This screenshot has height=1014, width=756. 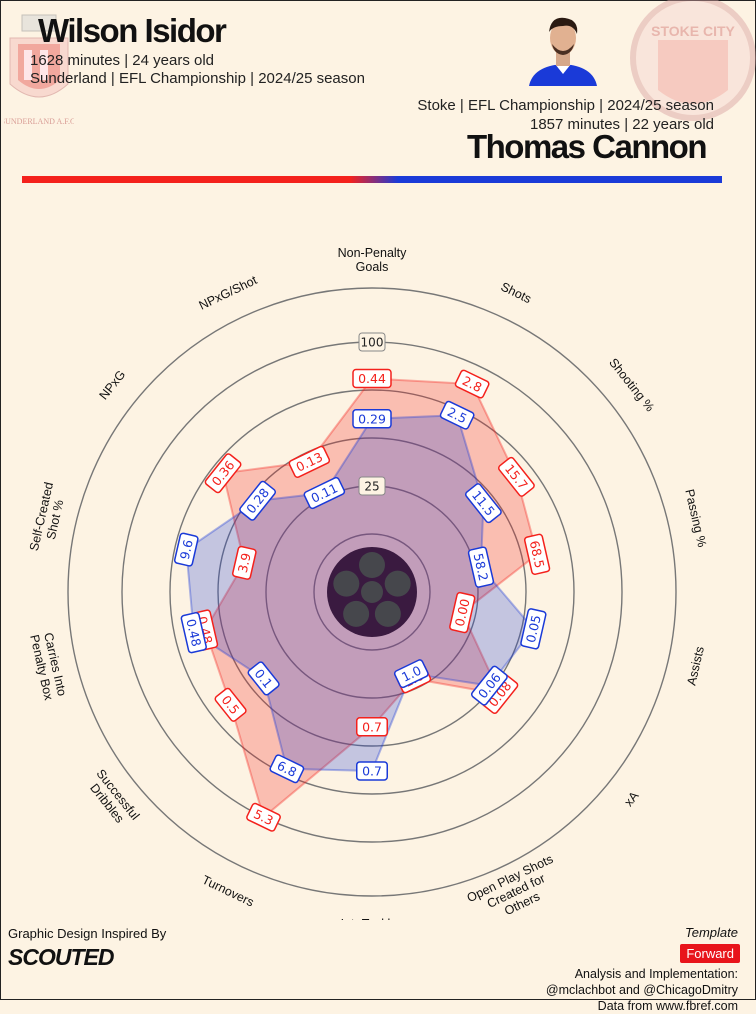 I want to click on value-label-s2-8: 6.8, so click(x=287, y=769).